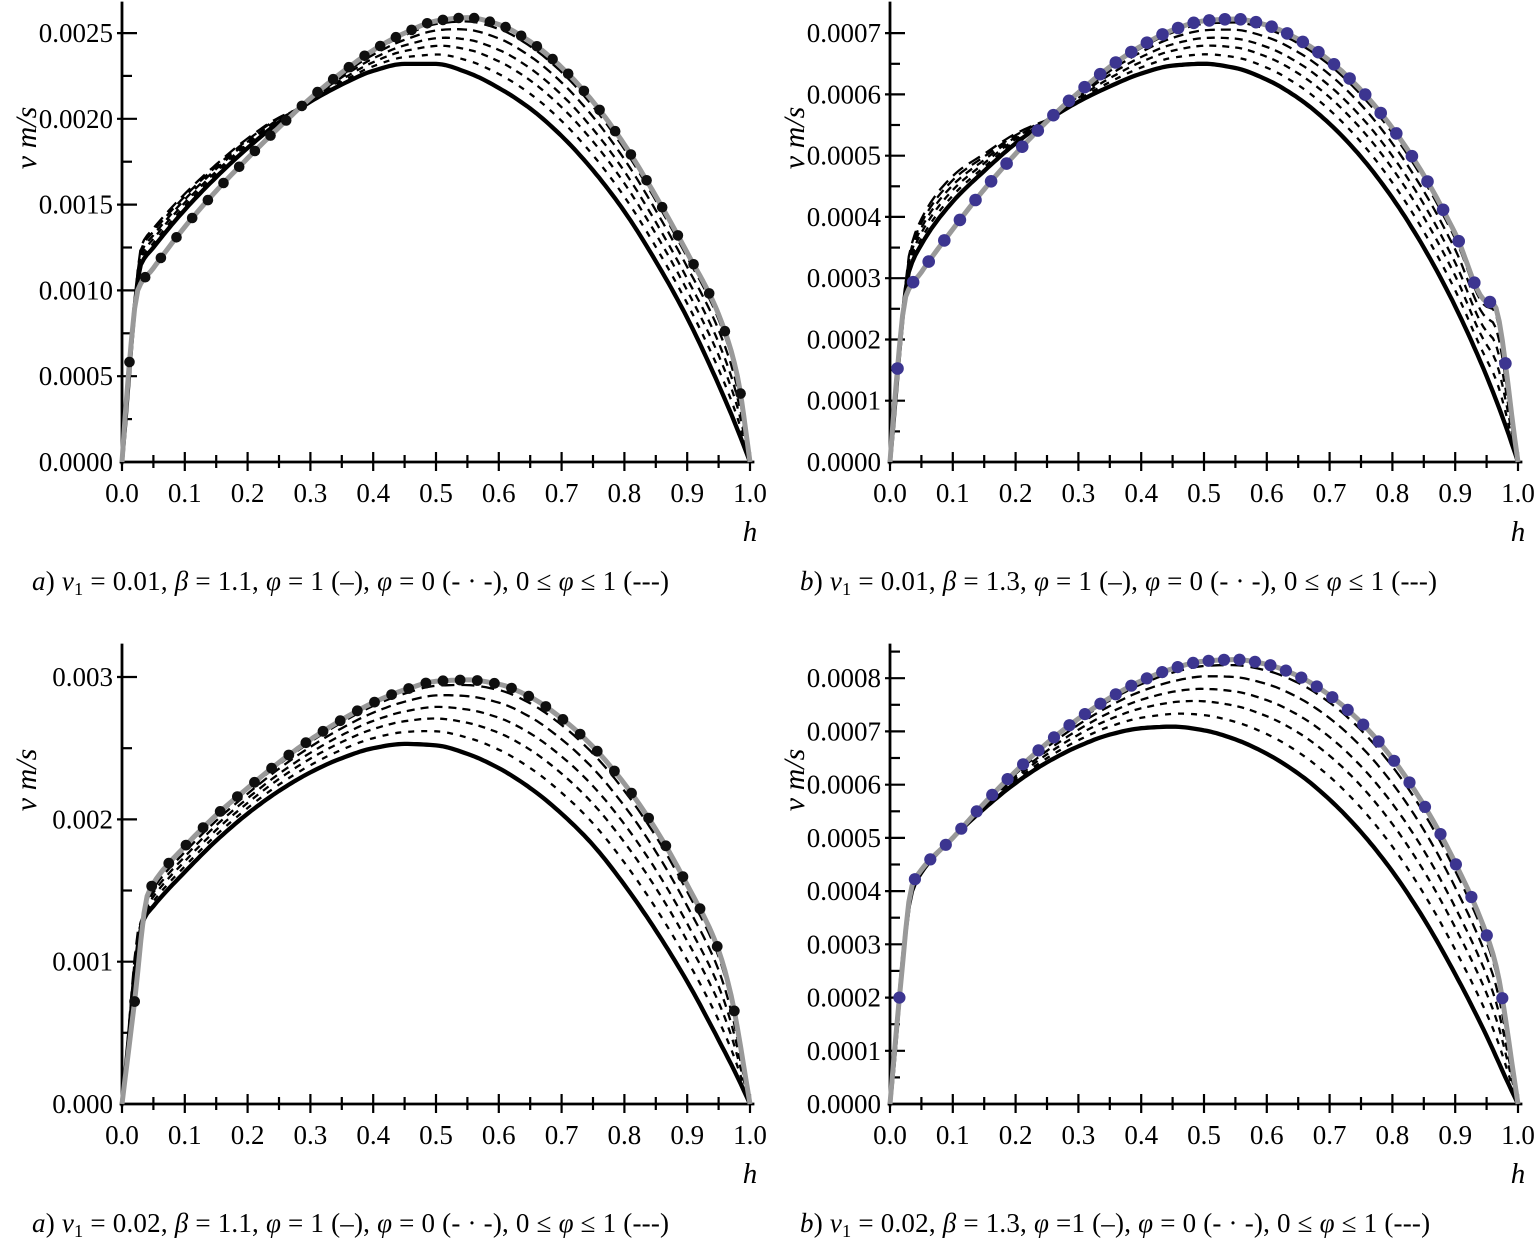  I want to click on svg-text: 0.8, so click(1393, 493).